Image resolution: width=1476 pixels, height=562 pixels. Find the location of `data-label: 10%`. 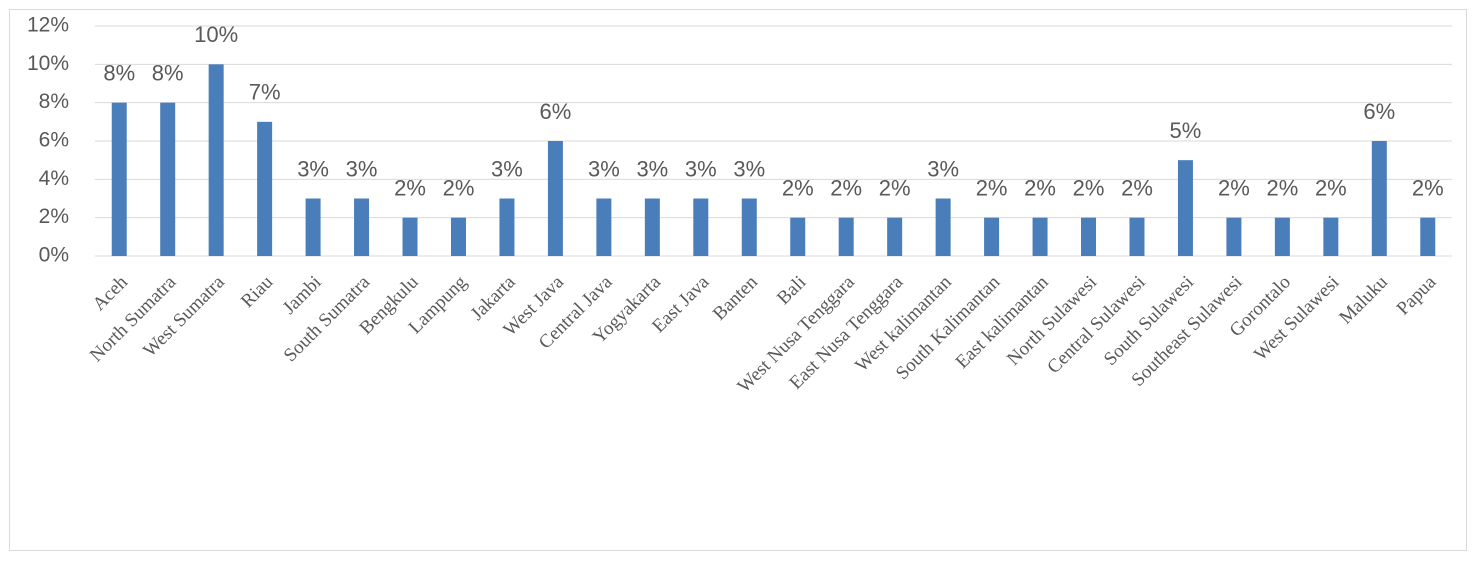

data-label: 10% is located at coordinates (216, 34).